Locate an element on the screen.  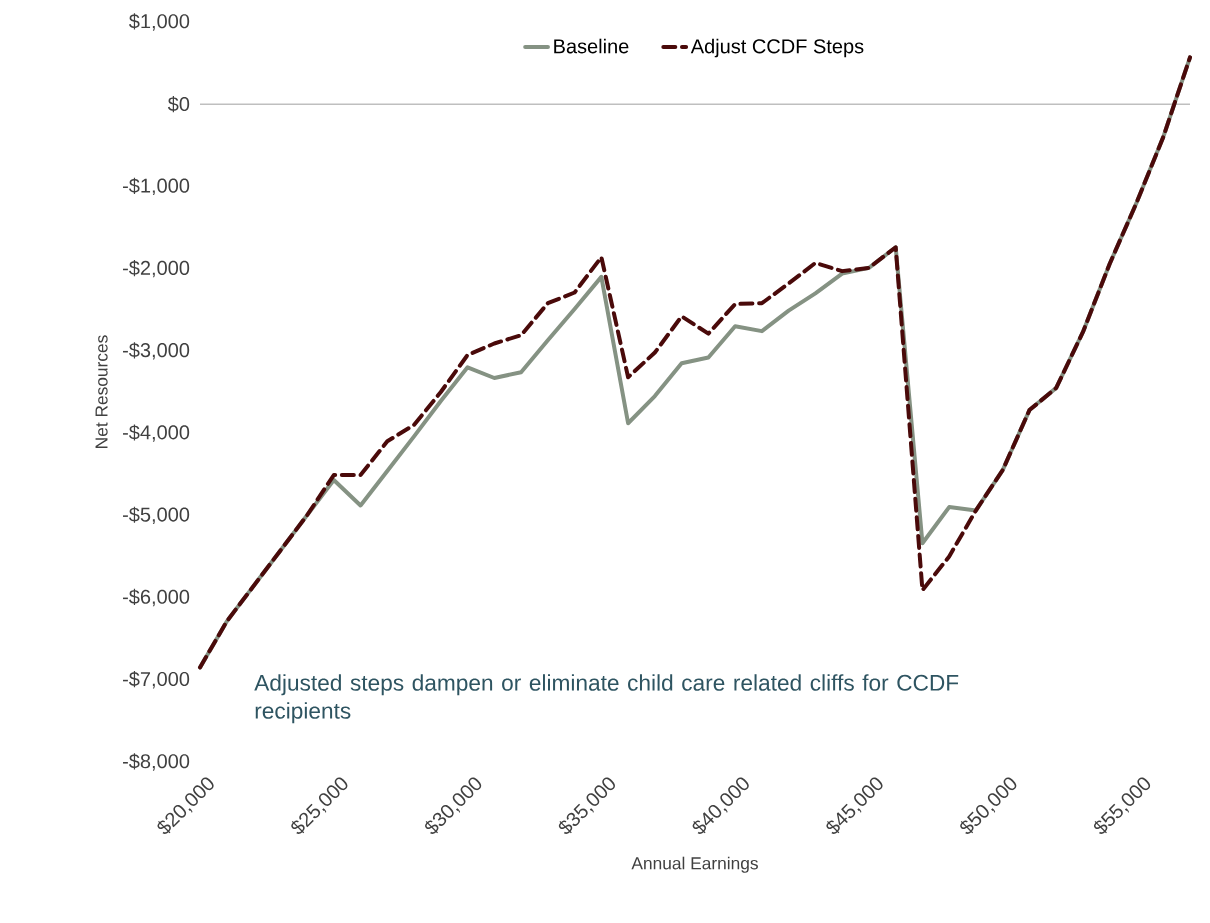
y-tick-label: -$7,000 is located at coordinates (156, 680).